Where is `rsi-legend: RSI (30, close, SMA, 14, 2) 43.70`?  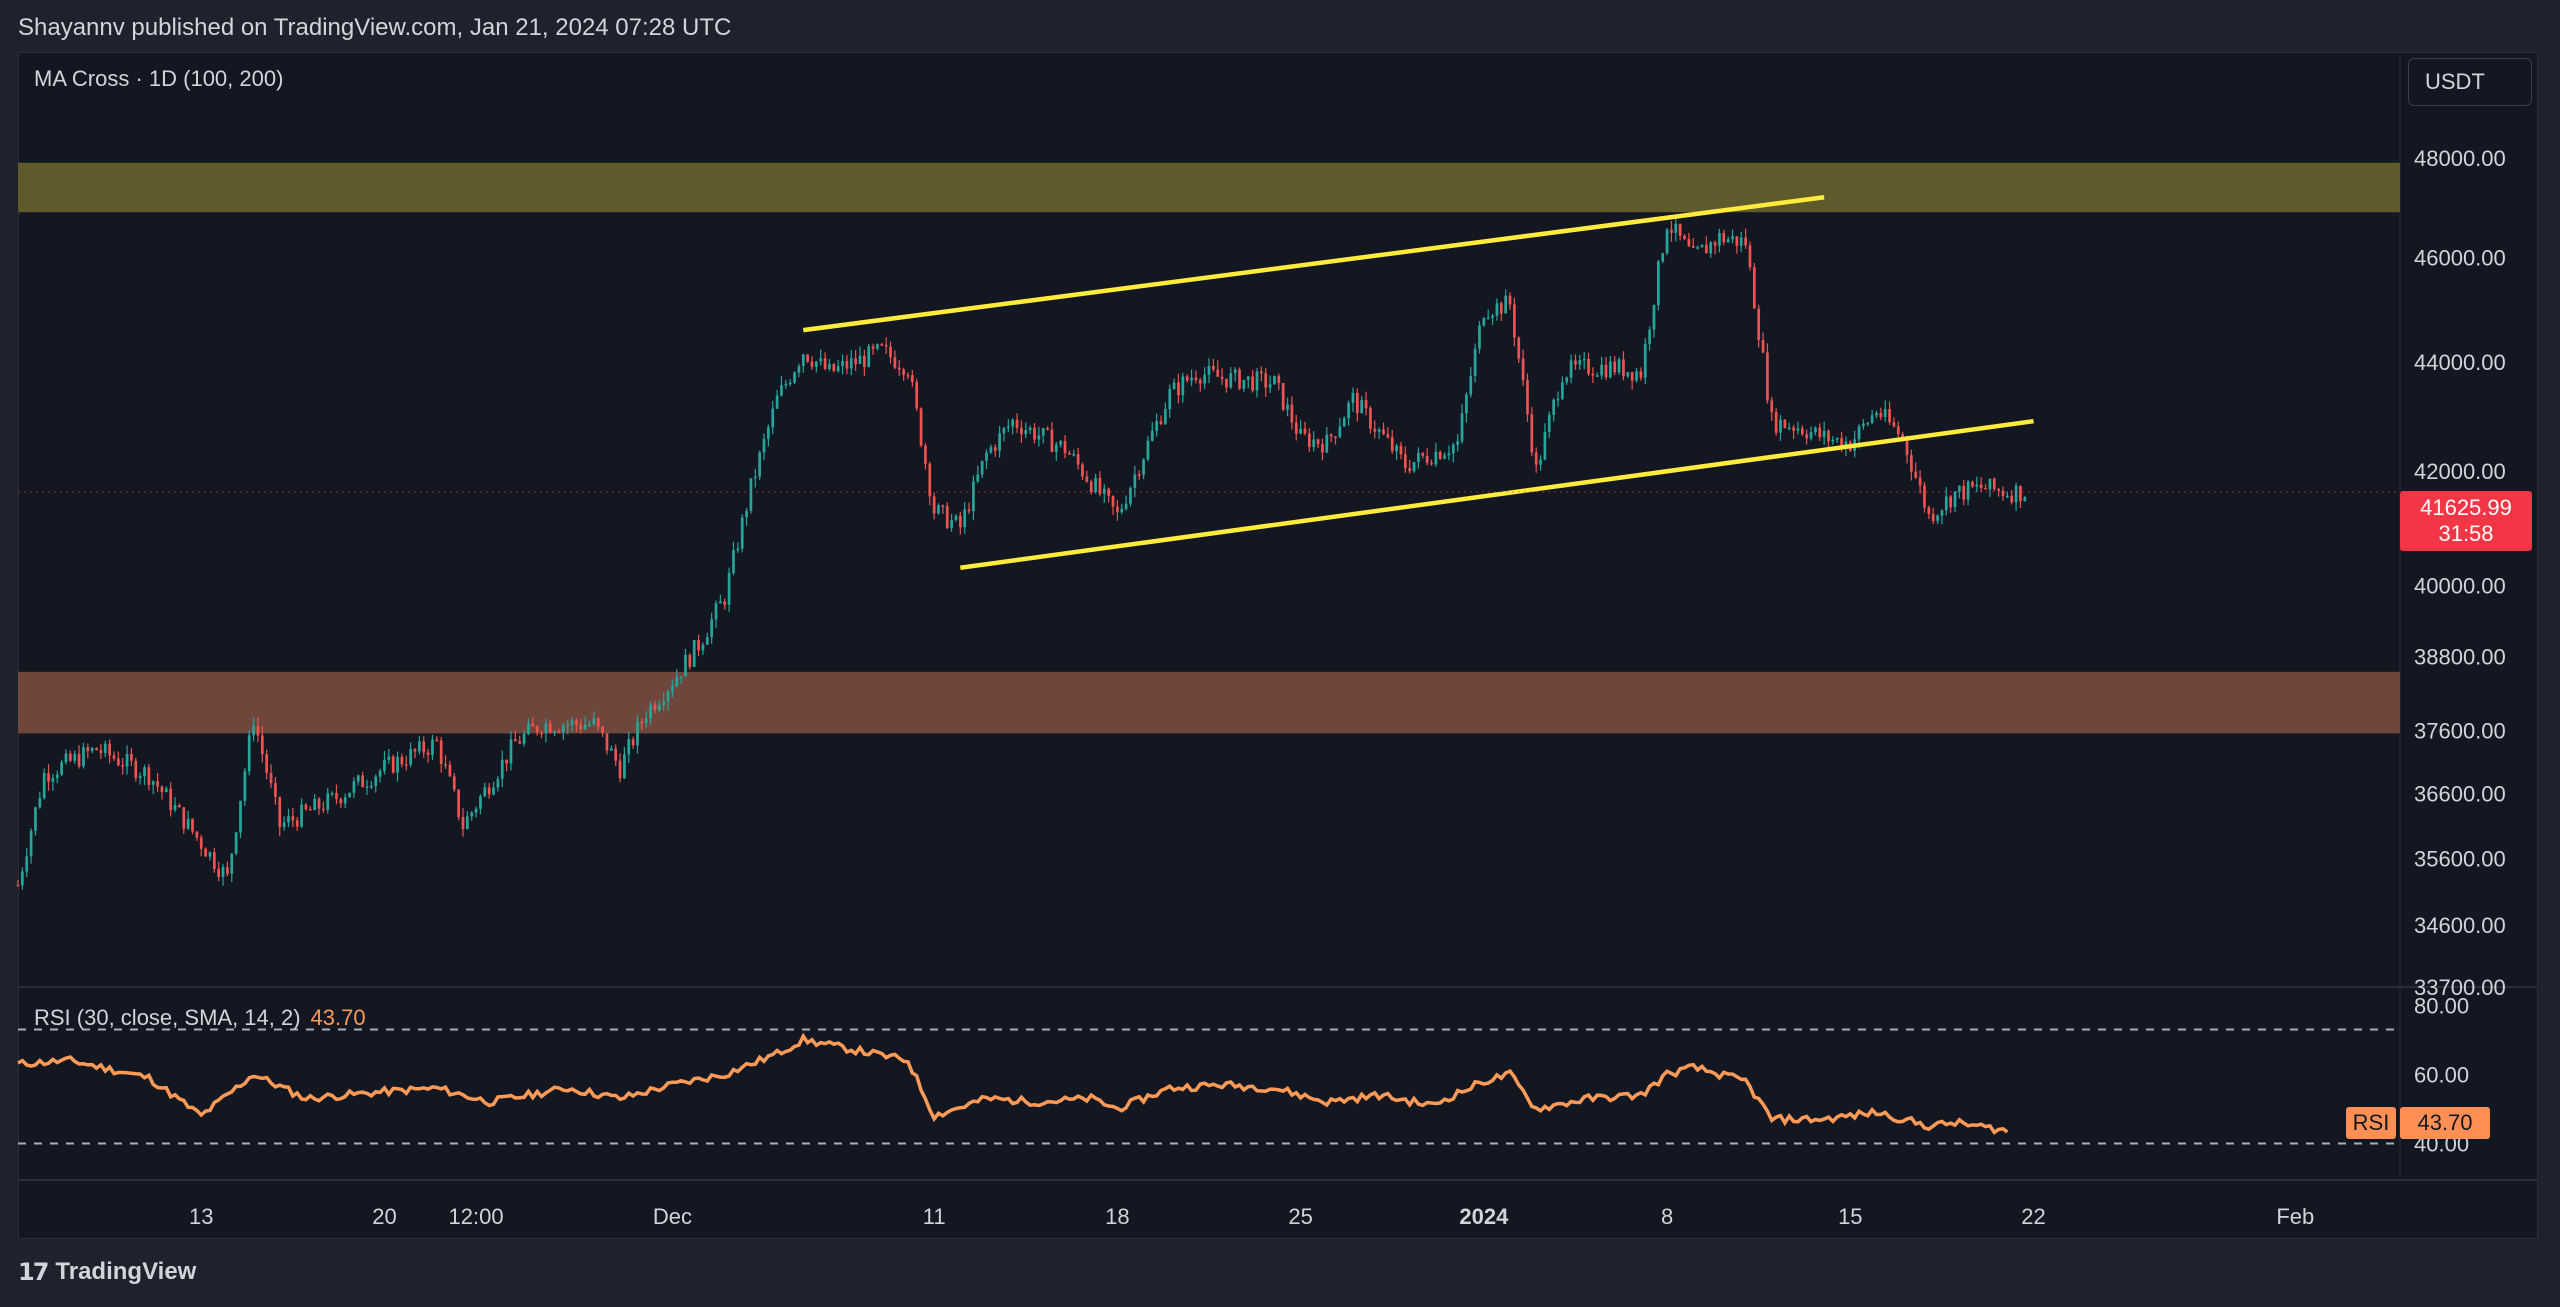 rsi-legend: RSI (30, close, SMA, 14, 2) 43.70 is located at coordinates (200, 1018).